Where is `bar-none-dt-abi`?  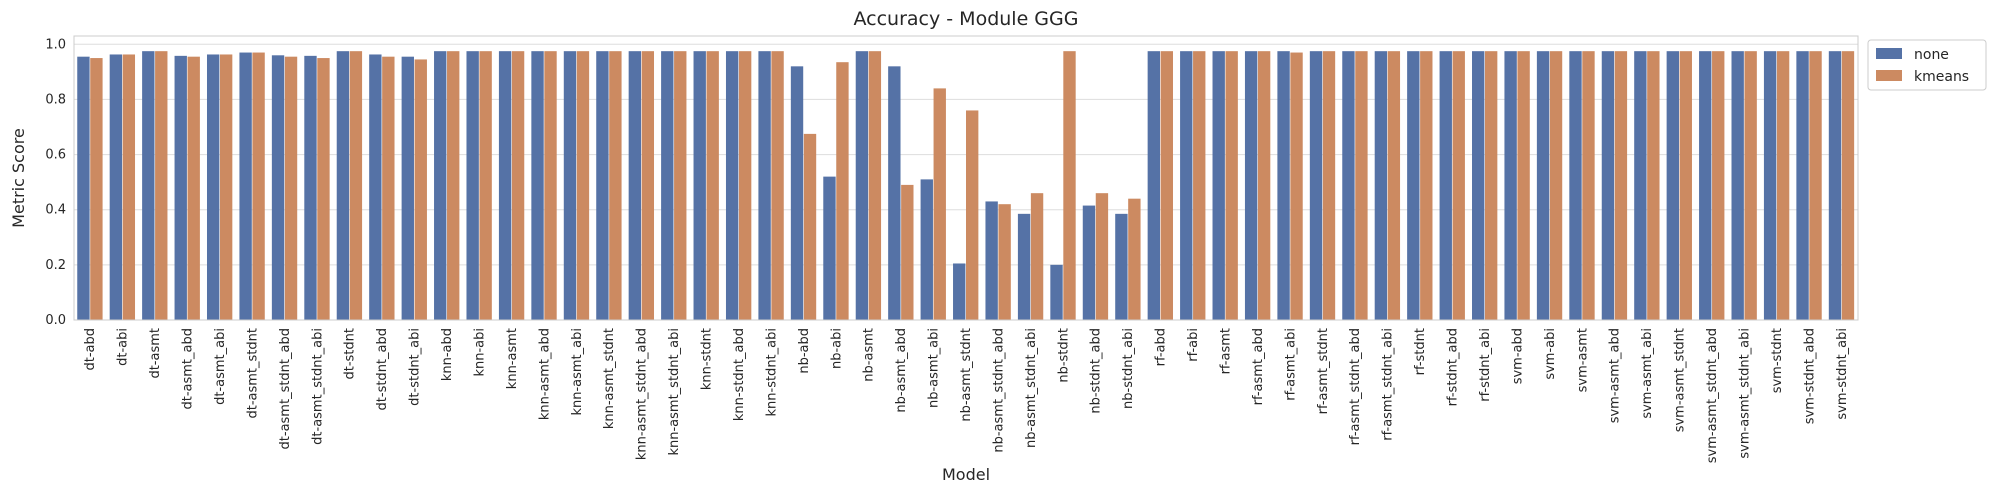
bar-none-dt-abi is located at coordinates (116, 187).